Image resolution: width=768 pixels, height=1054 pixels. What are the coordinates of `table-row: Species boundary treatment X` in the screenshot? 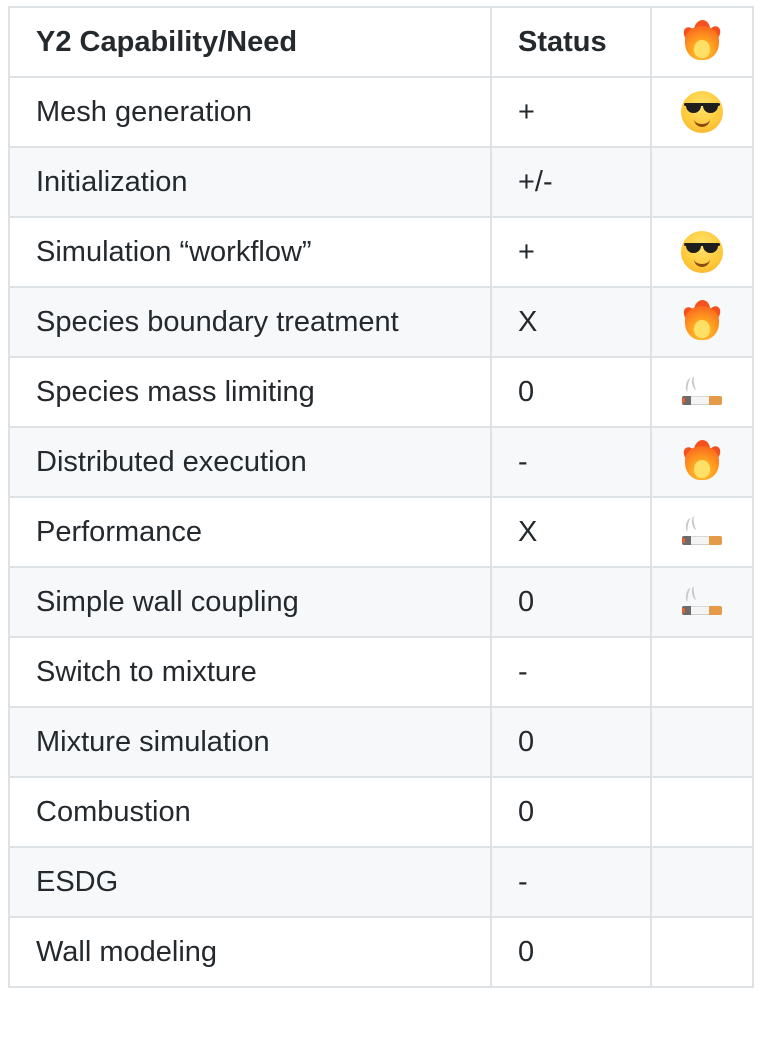 It's located at (381, 322).